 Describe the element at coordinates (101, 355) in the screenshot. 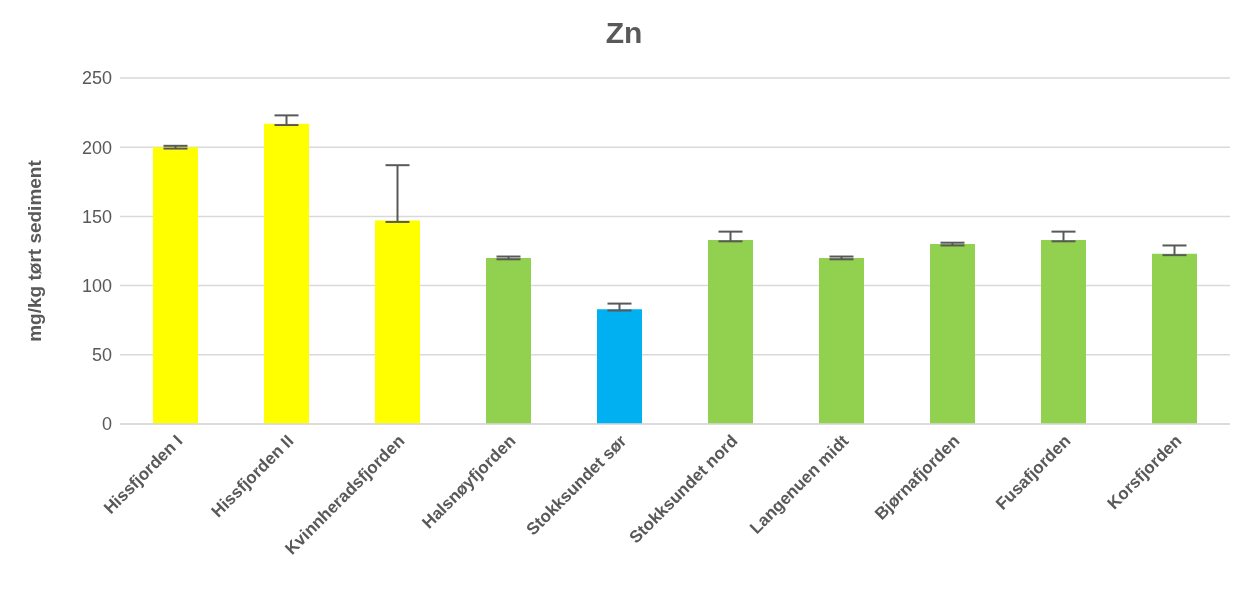

I see `y-tick-label: 50` at that location.